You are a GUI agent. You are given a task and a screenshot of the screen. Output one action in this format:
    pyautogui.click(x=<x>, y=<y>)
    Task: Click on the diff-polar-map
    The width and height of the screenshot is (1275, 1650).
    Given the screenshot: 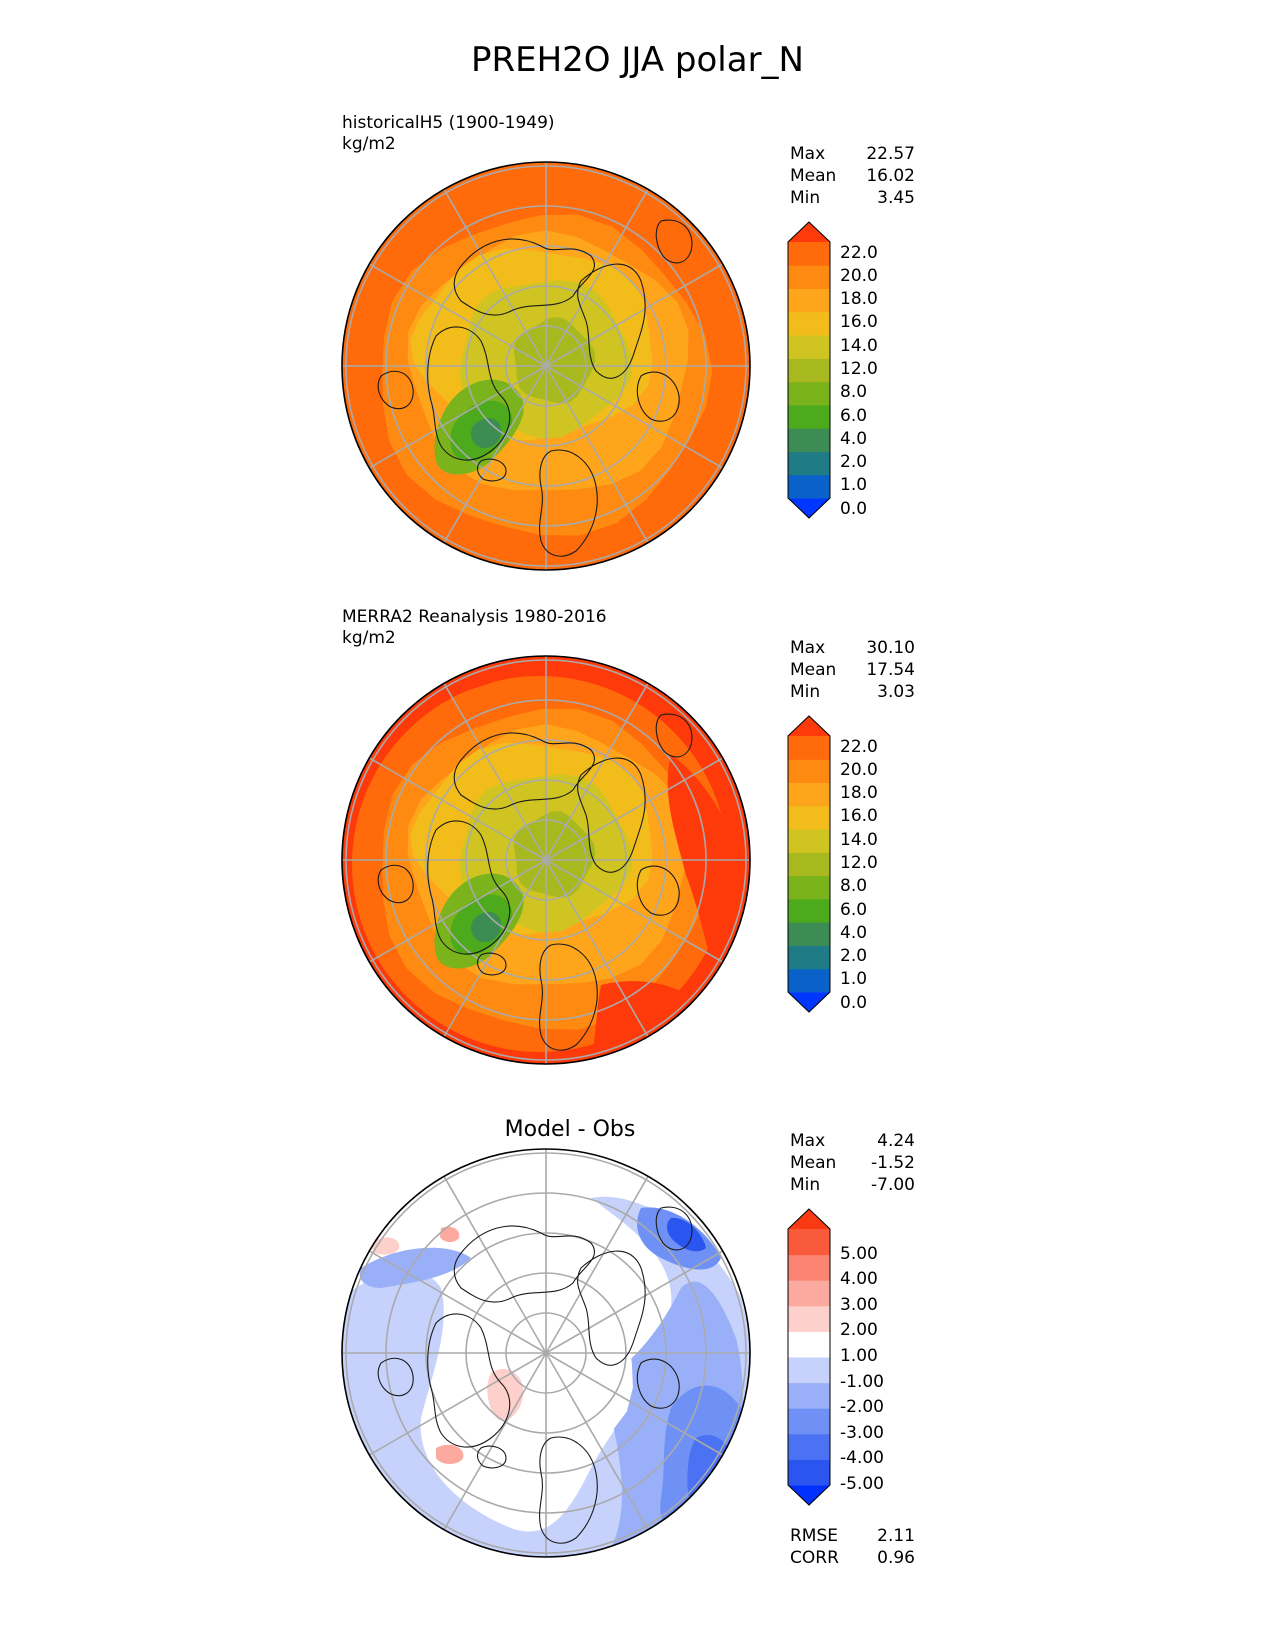 What is the action you would take?
    pyautogui.click(x=546, y=1353)
    